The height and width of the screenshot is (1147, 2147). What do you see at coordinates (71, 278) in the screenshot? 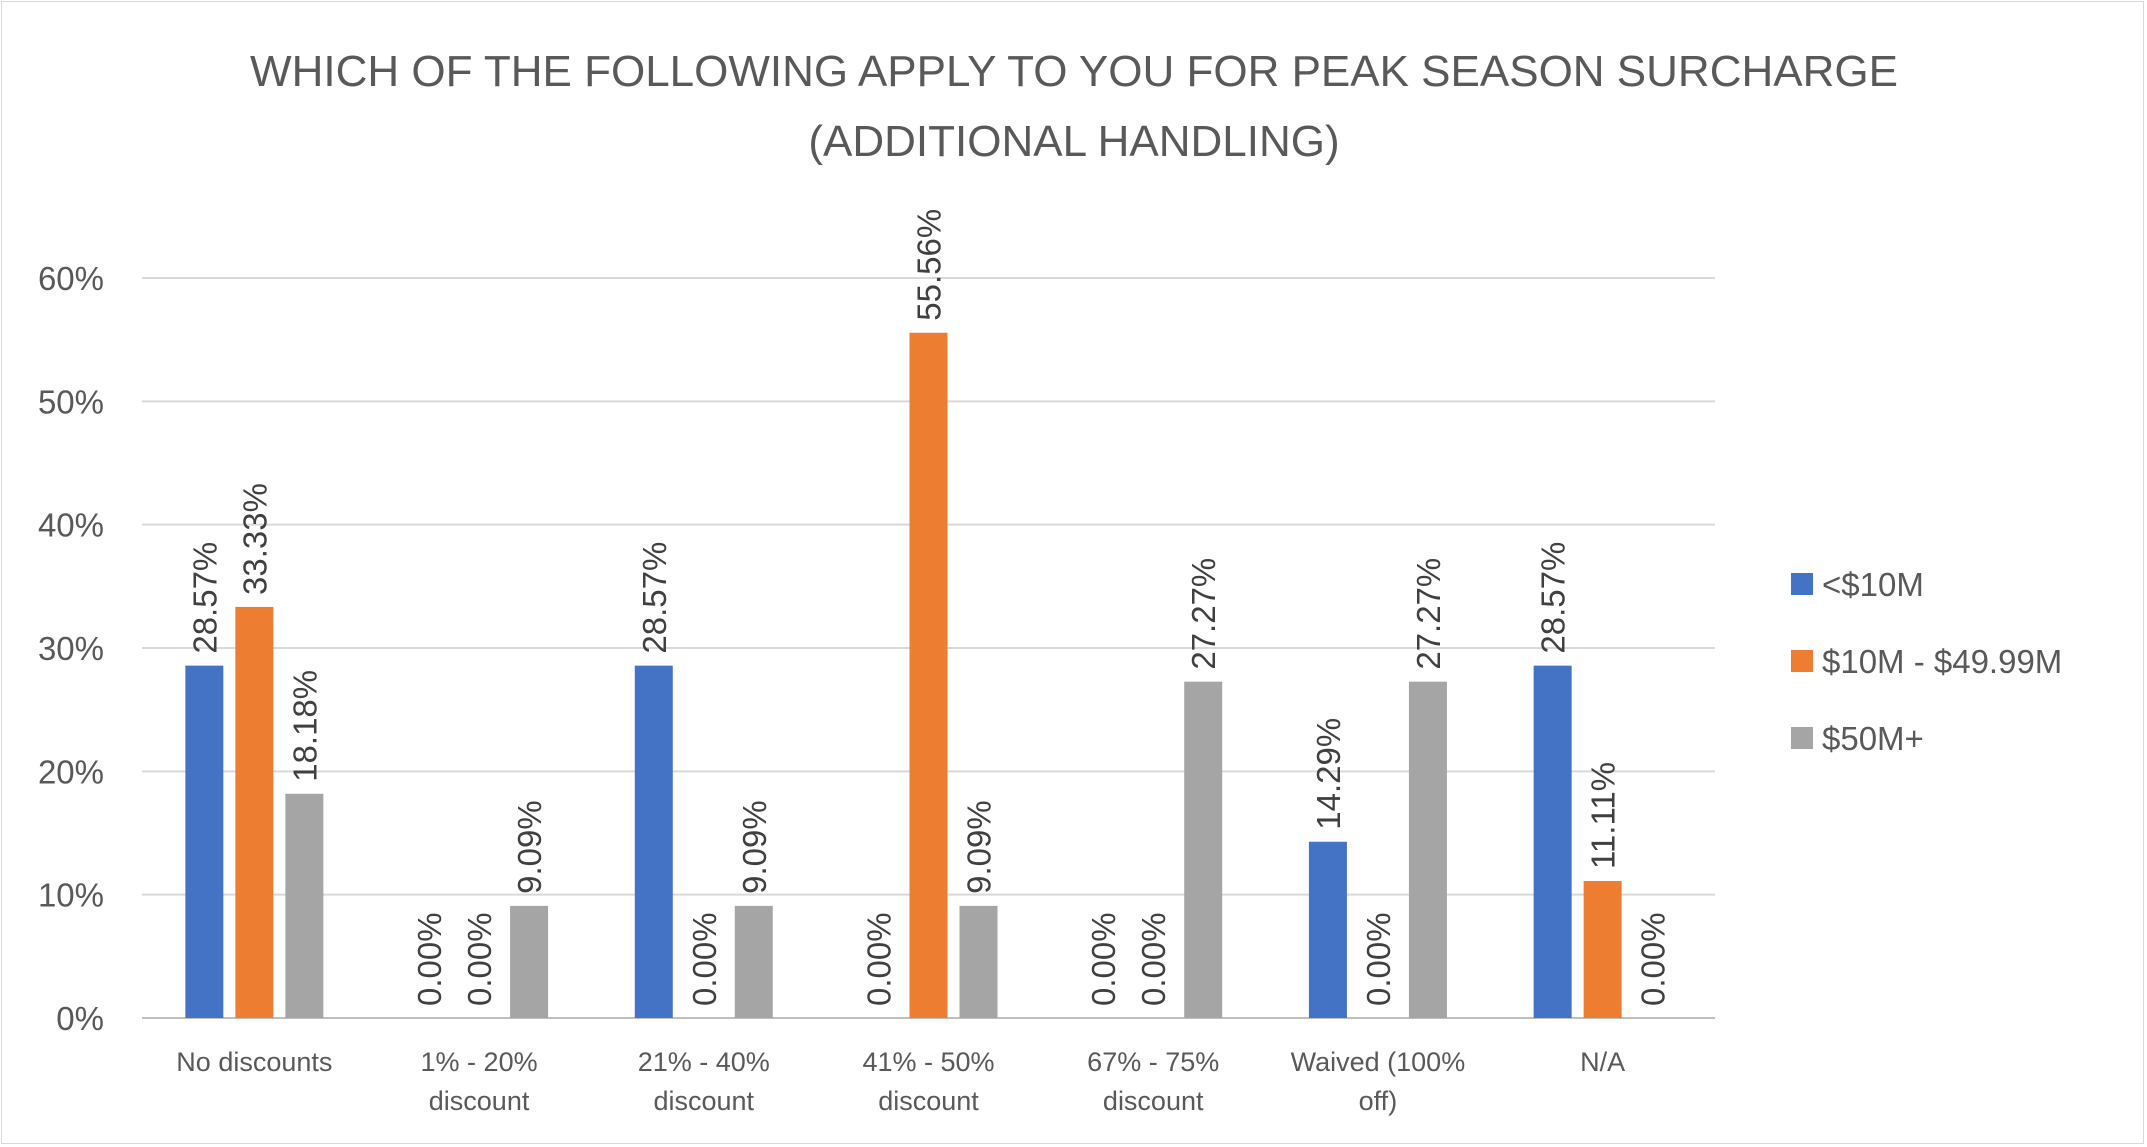
I see `y-tick-label: 60%` at bounding box center [71, 278].